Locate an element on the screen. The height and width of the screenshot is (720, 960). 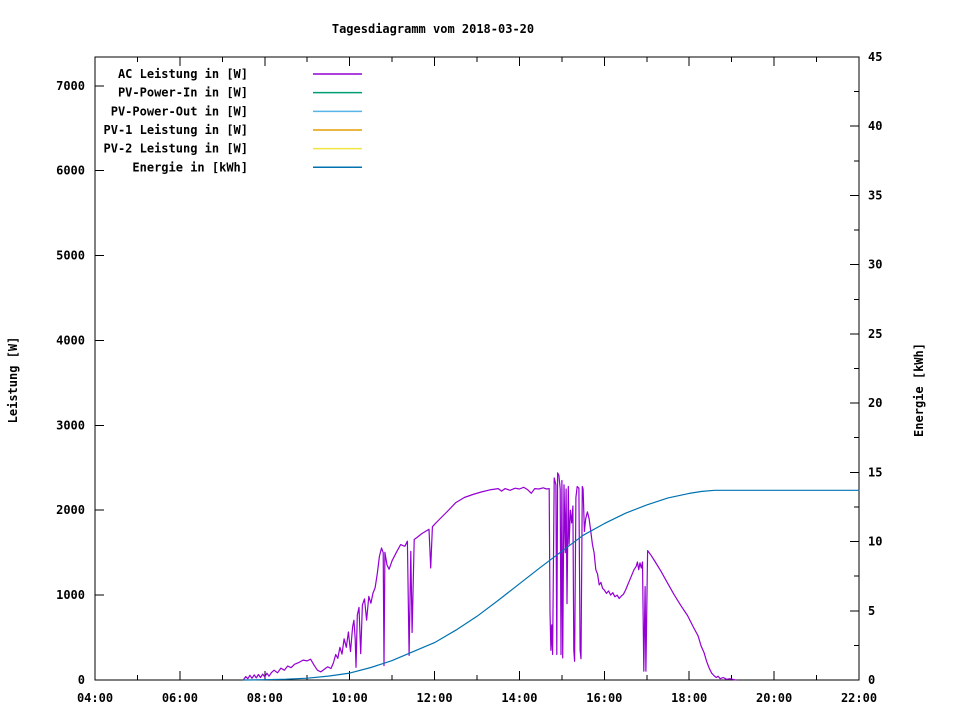
y-left-tick-label: 3000 is located at coordinates (70, 425).